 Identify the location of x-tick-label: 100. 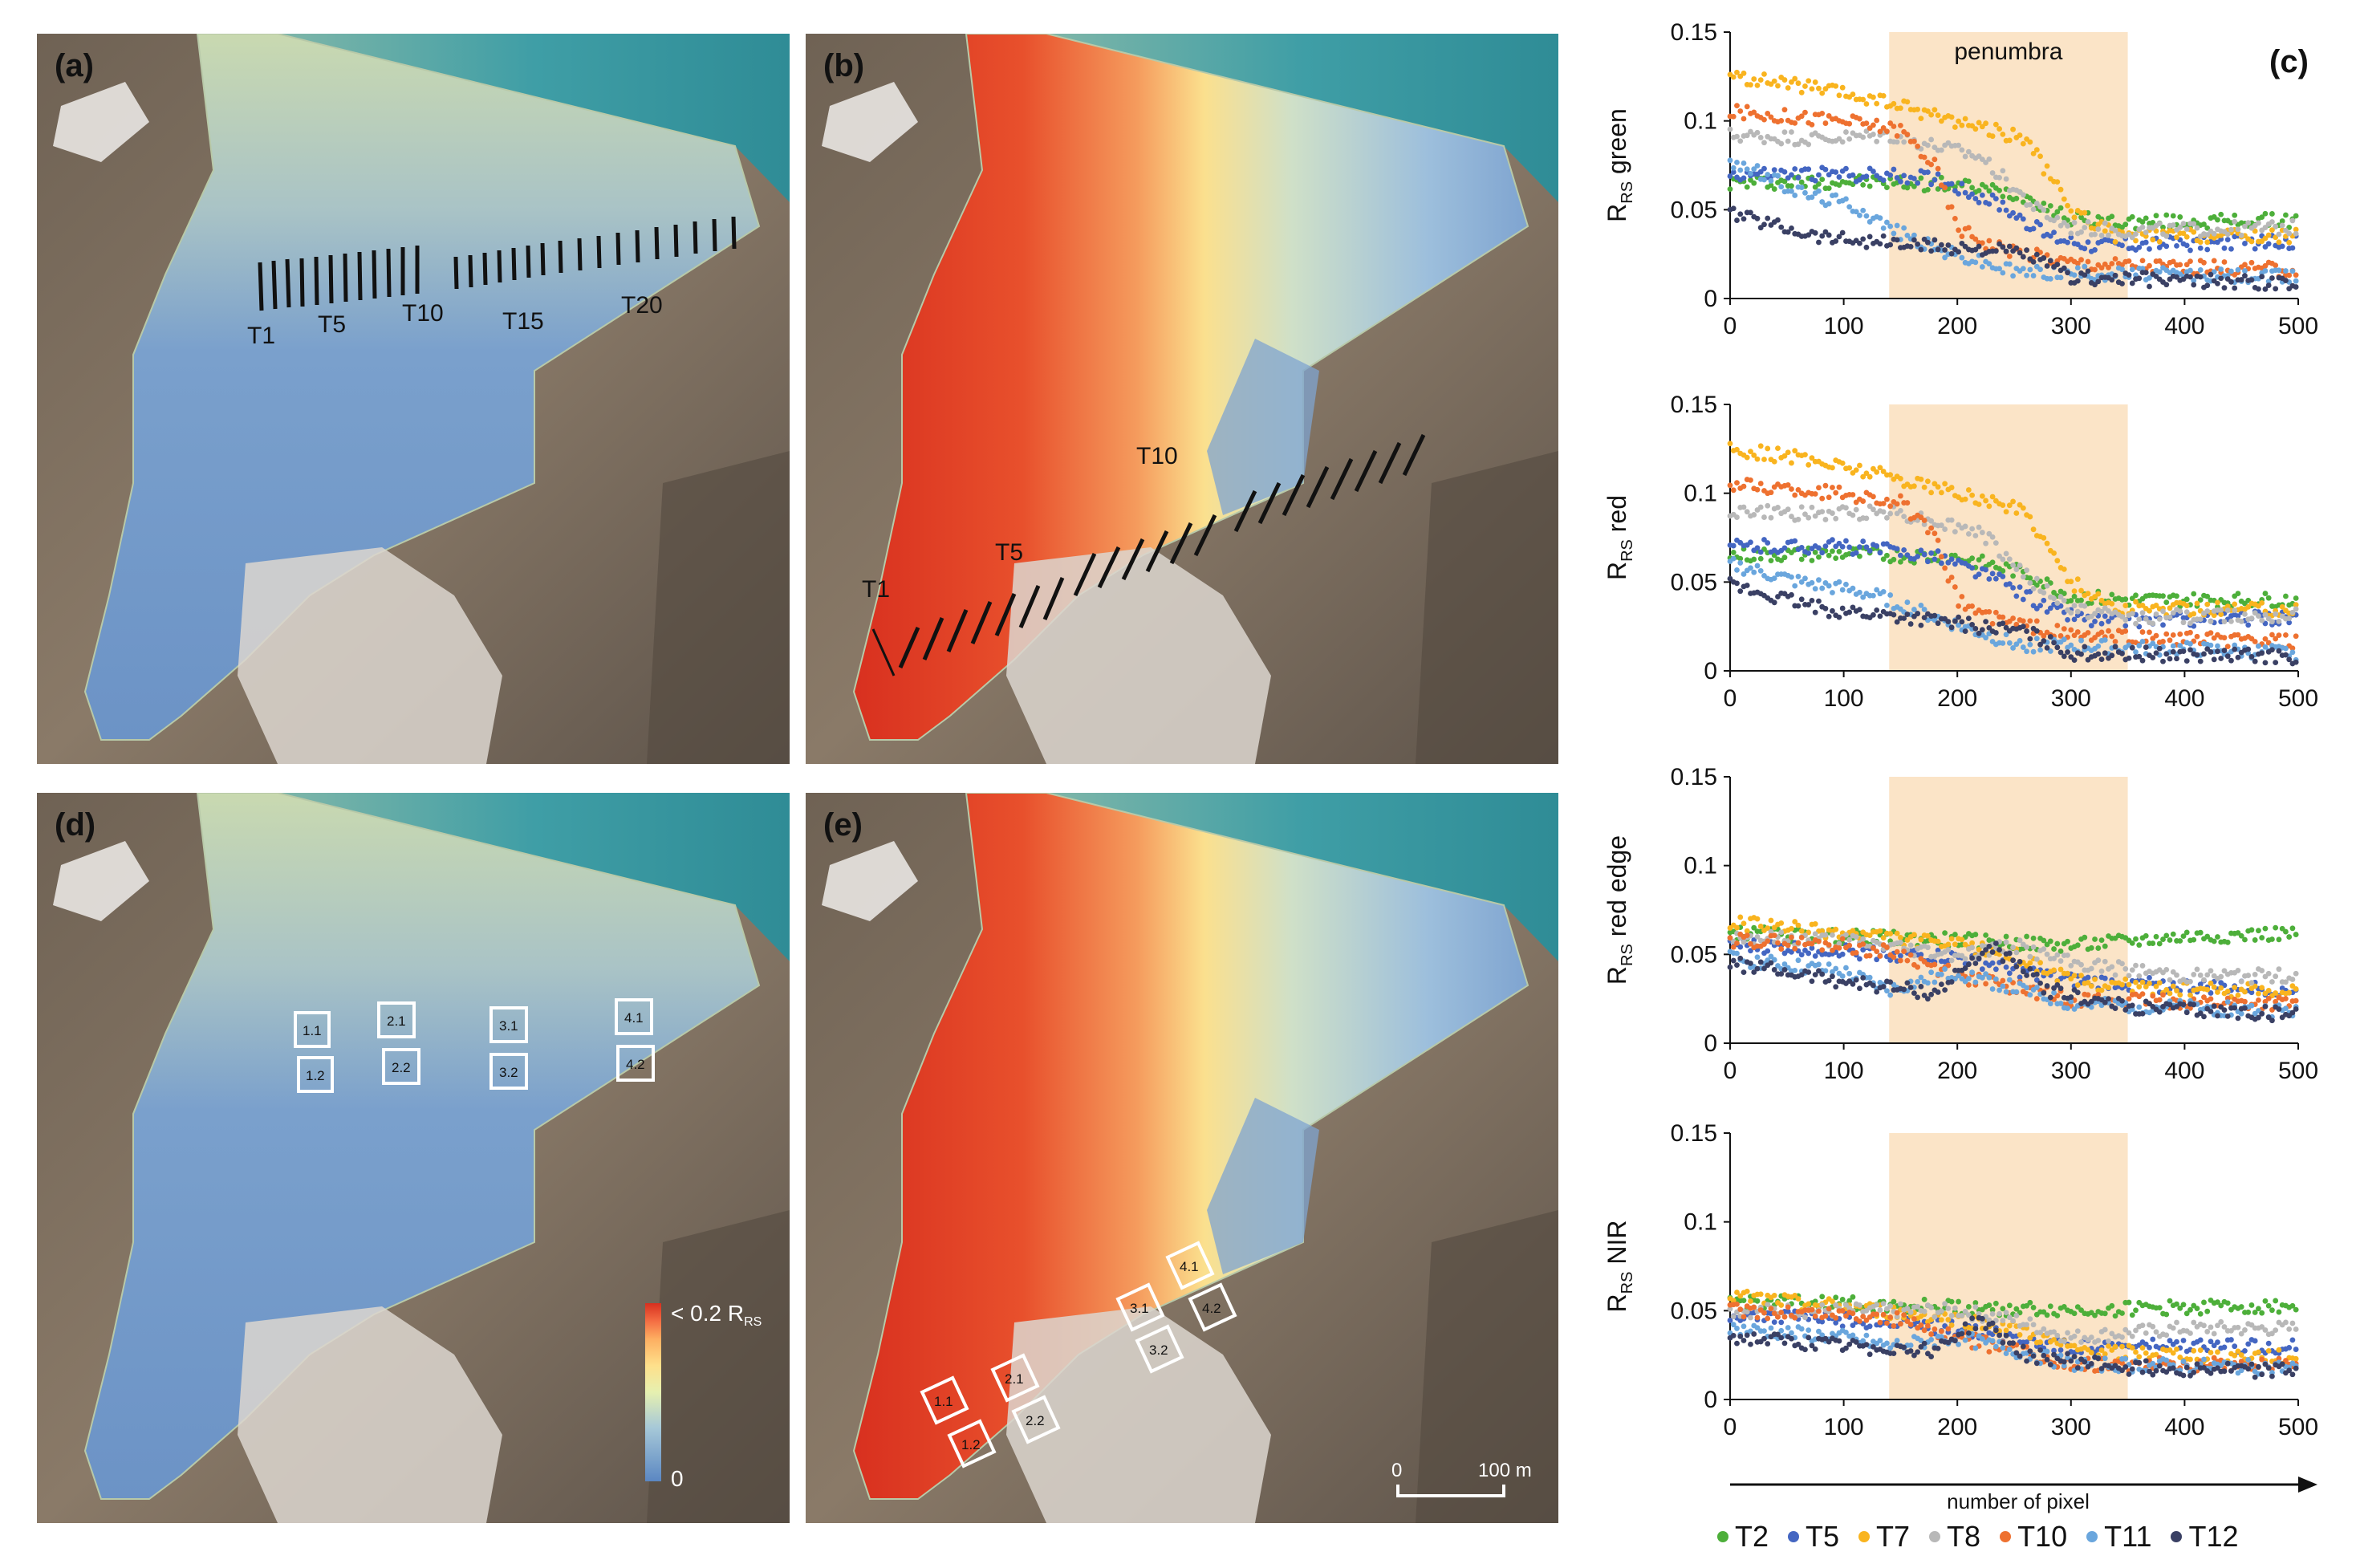
(1844, 326).